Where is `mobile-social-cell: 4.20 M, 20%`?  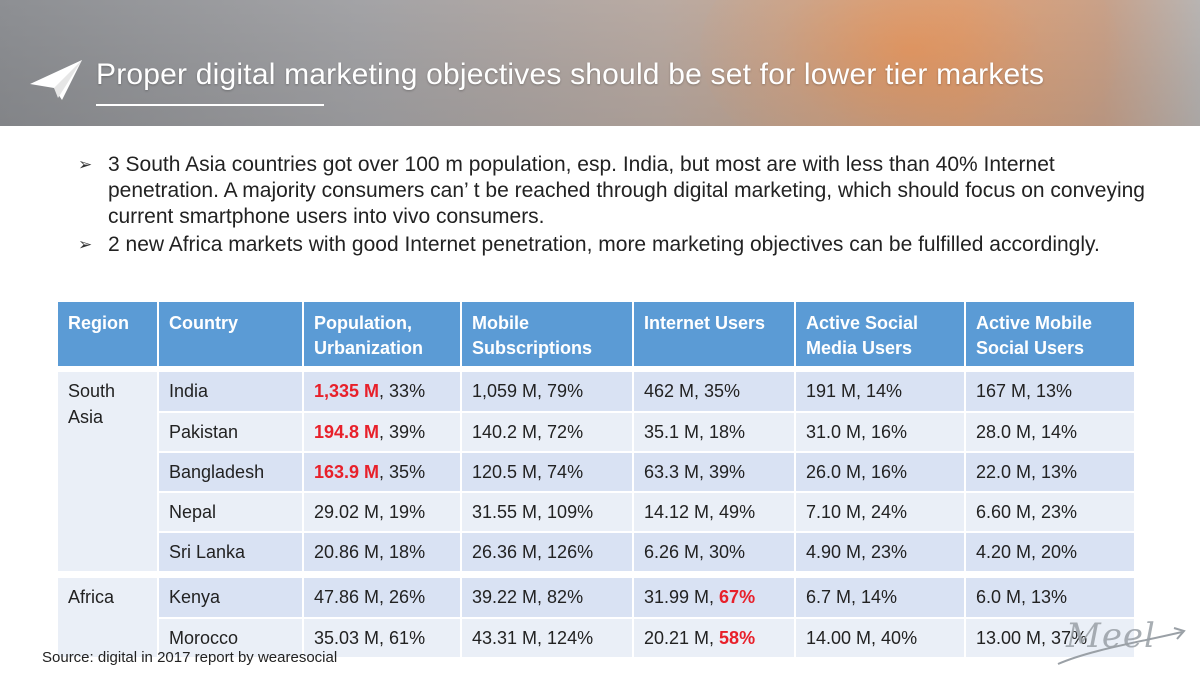
mobile-social-cell: 4.20 M, 20% is located at coordinates (1049, 552).